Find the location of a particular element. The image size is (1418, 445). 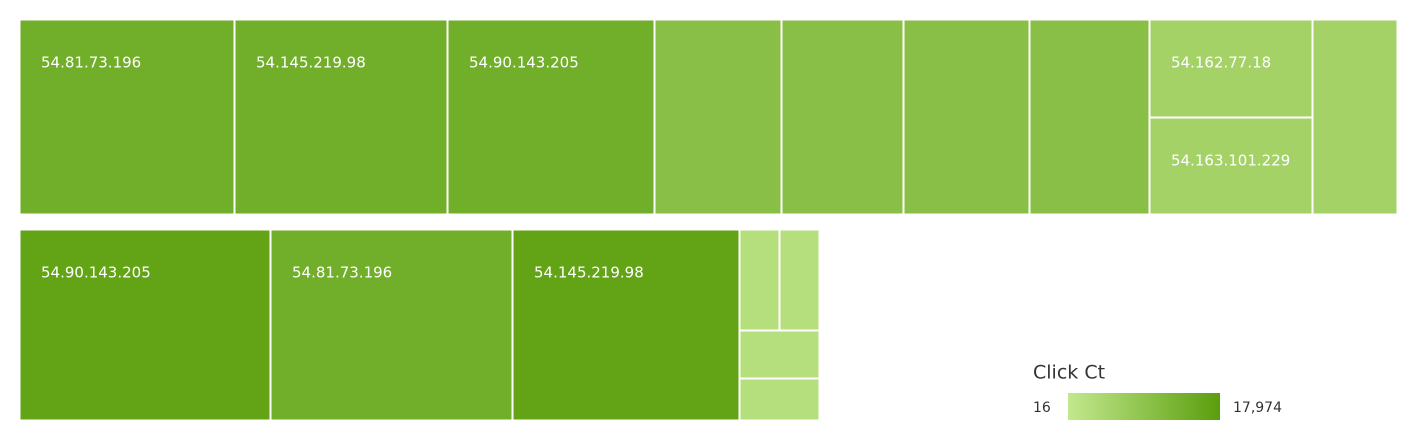

legend-title: Click Ct is located at coordinates (1069, 373).